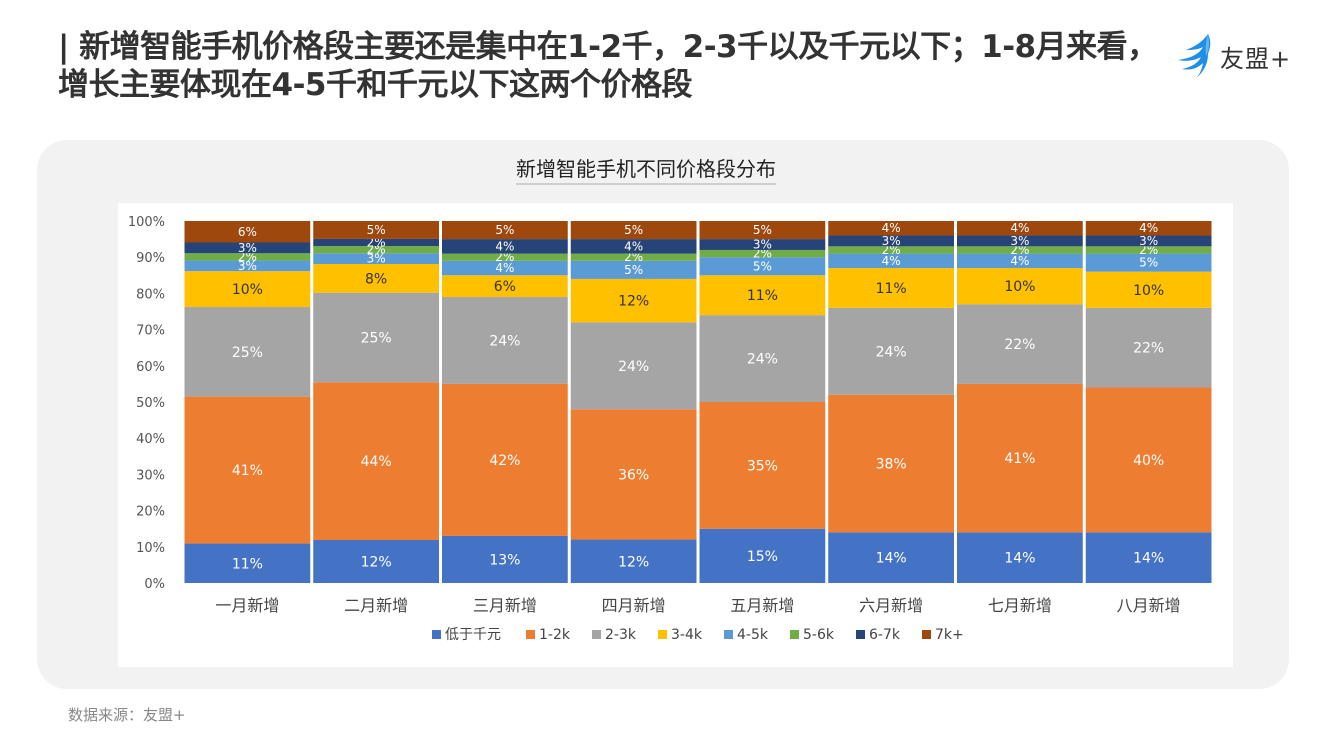 The height and width of the screenshot is (750, 1333). Describe the element at coordinates (646, 169) in the screenshot. I see `chart-title: 新增智能手机不同价格段分布` at that location.